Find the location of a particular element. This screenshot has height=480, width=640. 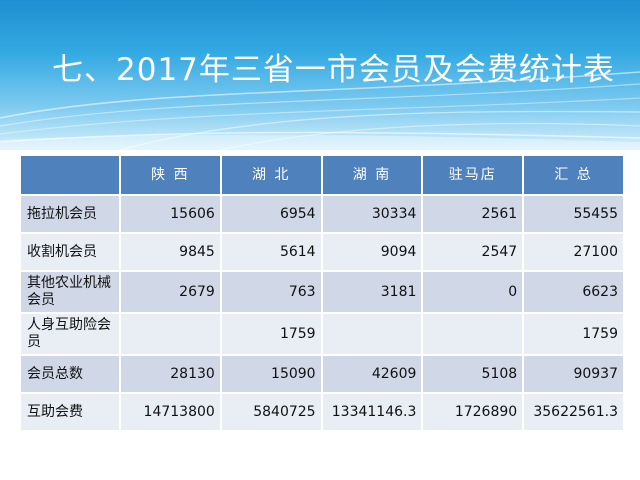

table-cell: 1726890 is located at coordinates (473, 412).